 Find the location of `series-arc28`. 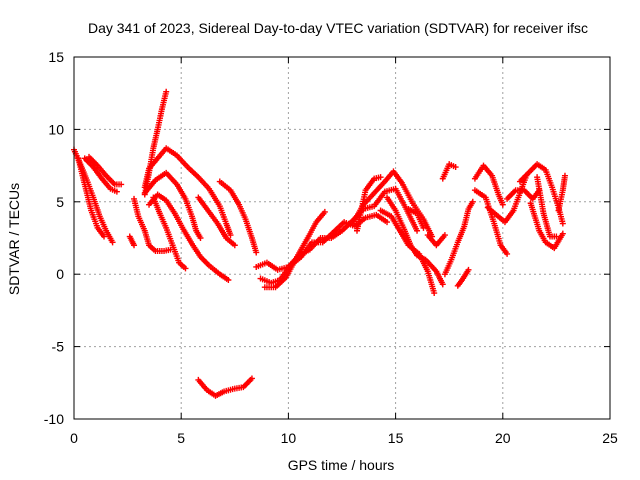

series-arc28 is located at coordinates (491, 222).